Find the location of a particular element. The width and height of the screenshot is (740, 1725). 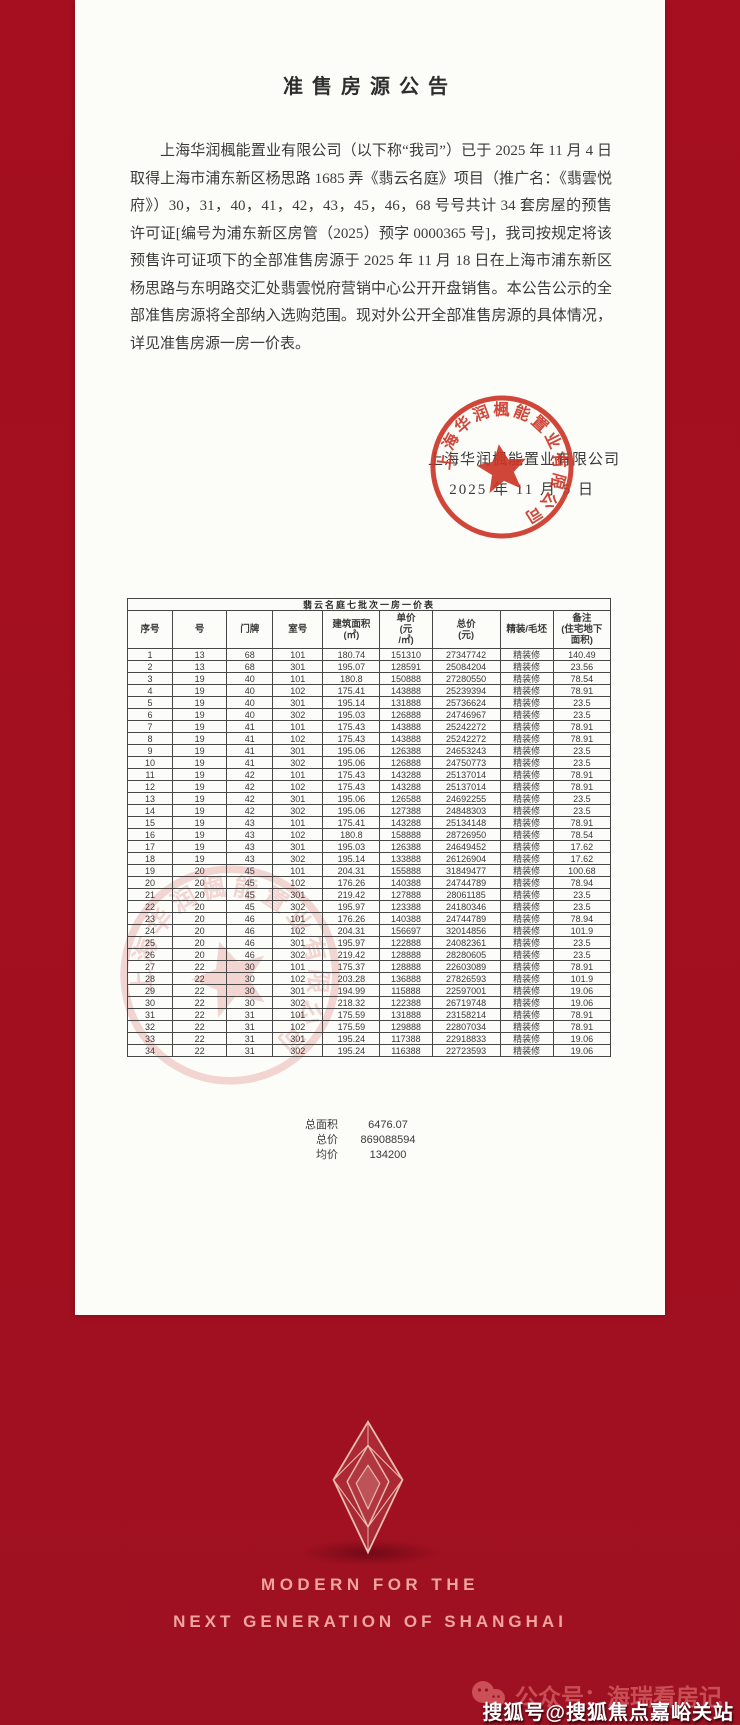

table-summary: 总面积 6476.07 总价 869088594 均价 134200 is located at coordinates (359, 1140).